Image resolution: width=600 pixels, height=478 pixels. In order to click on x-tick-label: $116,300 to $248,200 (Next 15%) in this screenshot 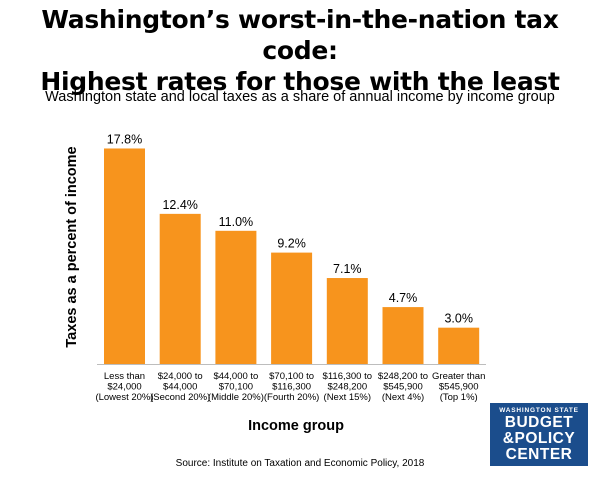, I will do `click(347, 387)`.